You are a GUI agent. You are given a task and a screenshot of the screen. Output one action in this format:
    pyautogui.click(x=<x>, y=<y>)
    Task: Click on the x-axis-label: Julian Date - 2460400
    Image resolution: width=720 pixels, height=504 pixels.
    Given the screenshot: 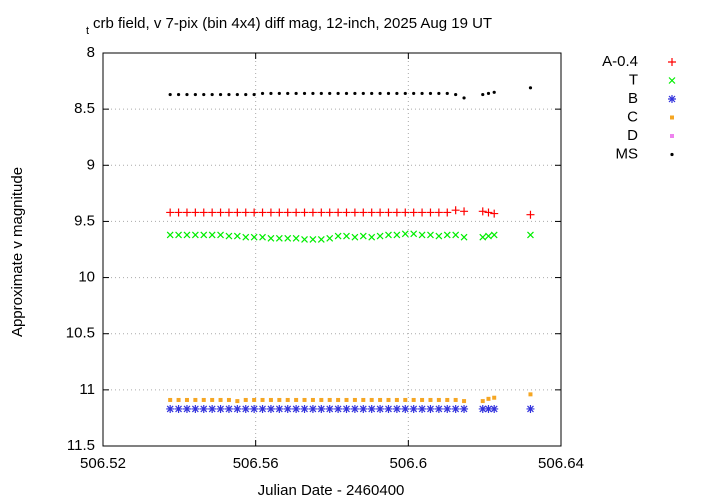 What is the action you would take?
    pyautogui.click(x=331, y=490)
    